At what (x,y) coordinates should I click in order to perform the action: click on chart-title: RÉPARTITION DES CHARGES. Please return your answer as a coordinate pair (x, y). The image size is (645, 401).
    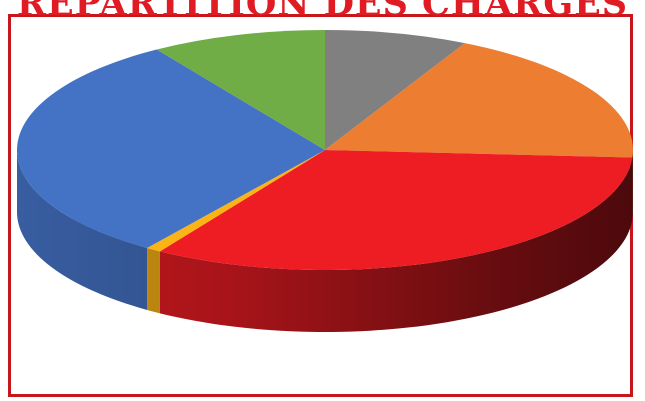
    Looking at the image, I should click on (322, 12).